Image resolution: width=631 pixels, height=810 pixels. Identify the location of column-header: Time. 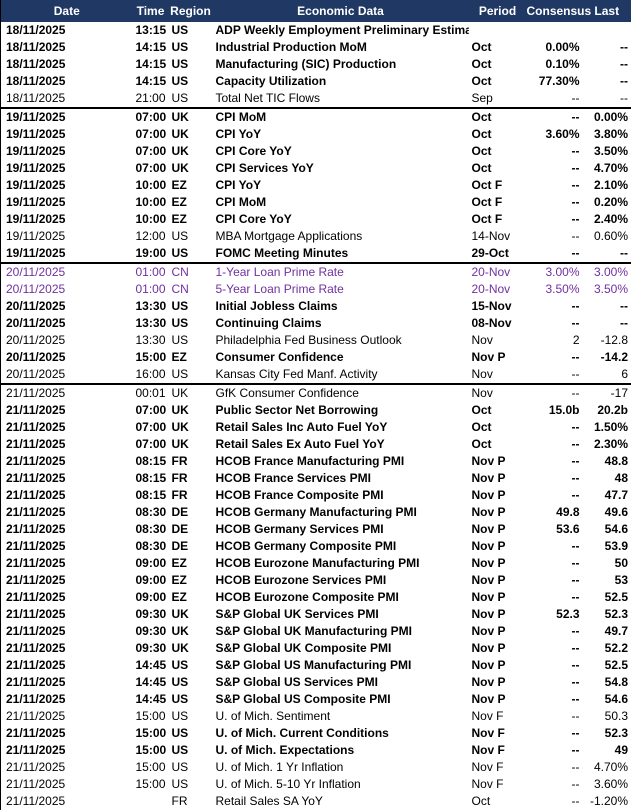
(151, 11).